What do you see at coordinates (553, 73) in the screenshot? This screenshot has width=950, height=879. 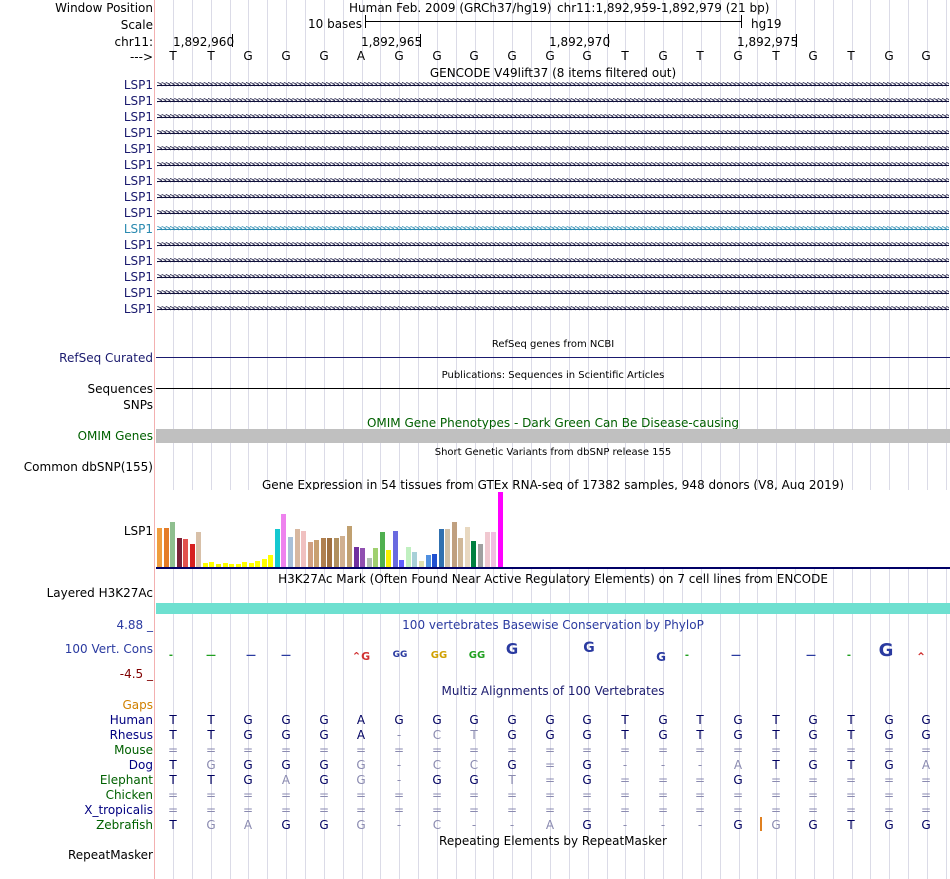 I see `gencode-track-title: GENCODE V49lift37 (8 items filtered out)` at bounding box center [553, 73].